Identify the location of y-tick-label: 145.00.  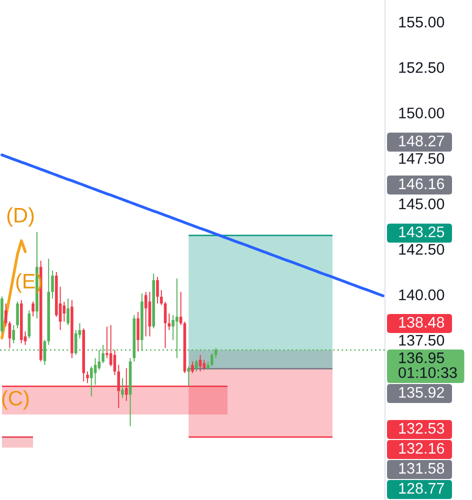
(421, 204).